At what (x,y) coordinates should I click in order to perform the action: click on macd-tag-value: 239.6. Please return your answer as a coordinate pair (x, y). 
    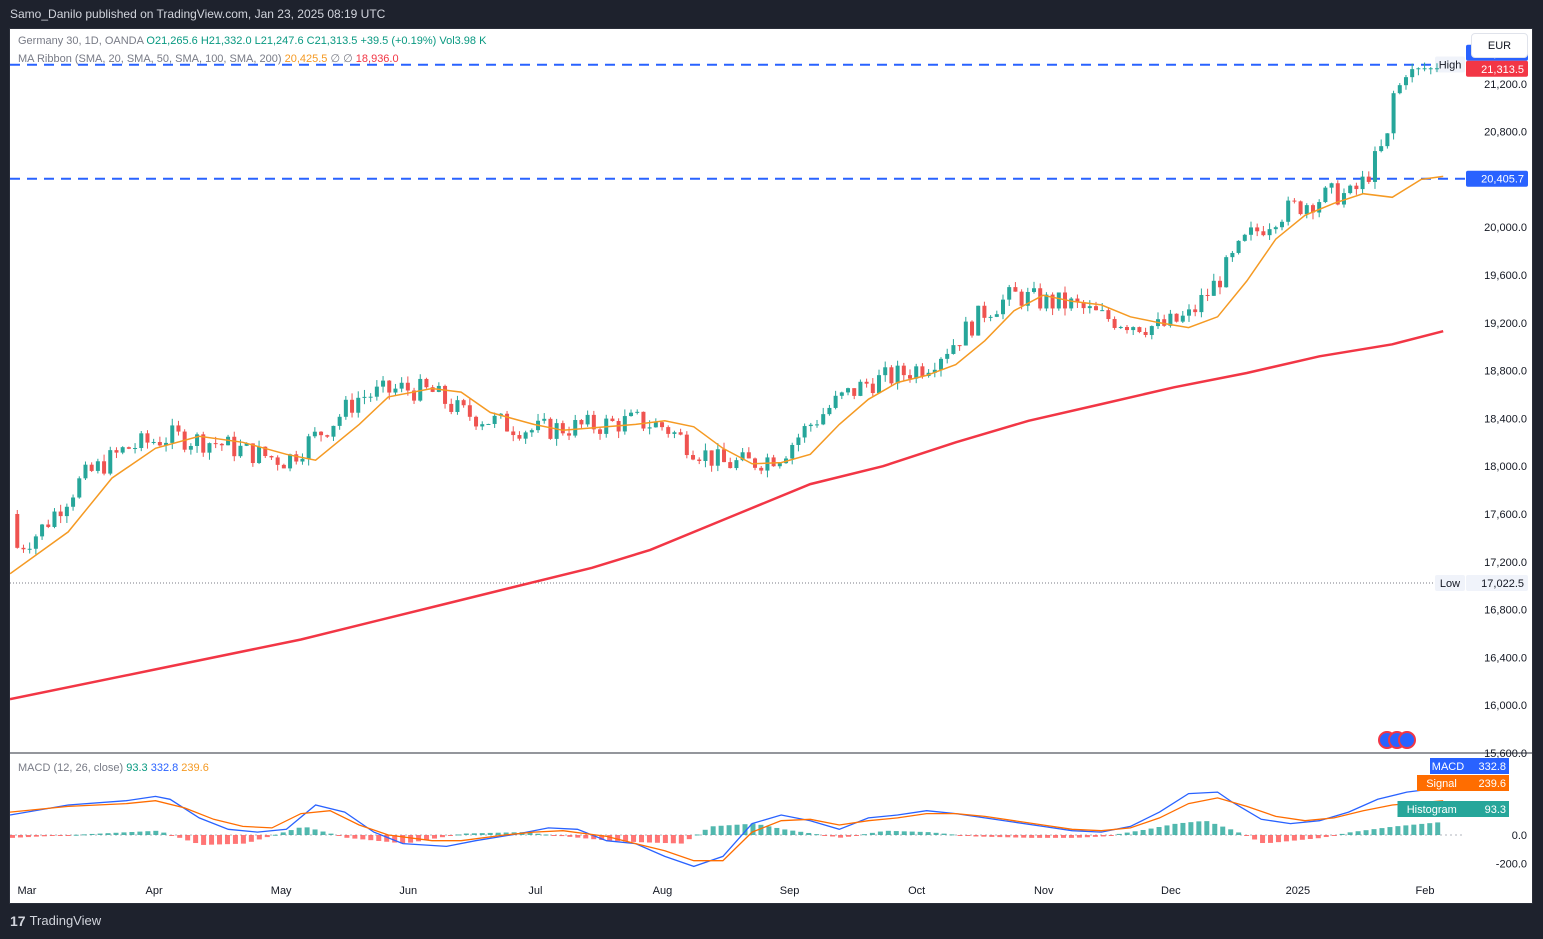
    Looking at the image, I should click on (1492, 784).